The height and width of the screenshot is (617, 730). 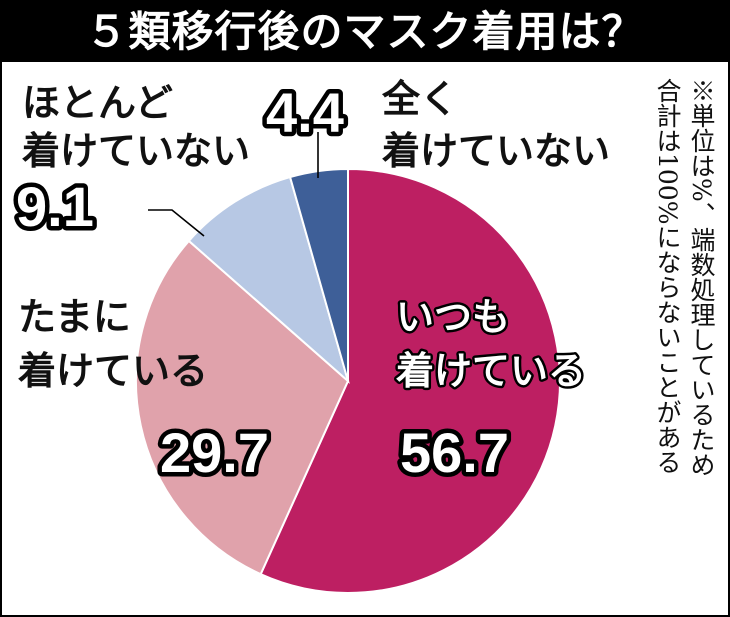 I want to click on chart-title: ５類移行後のマスク着用は？, so click(x=365, y=31).